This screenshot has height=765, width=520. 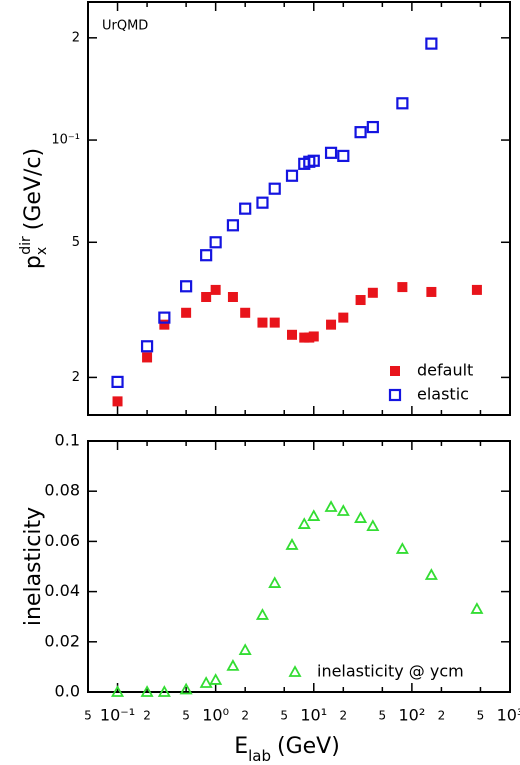 What do you see at coordinates (33, 189) in the screenshot?
I see `y-axis-label-part: (GeV/c)` at bounding box center [33, 189].